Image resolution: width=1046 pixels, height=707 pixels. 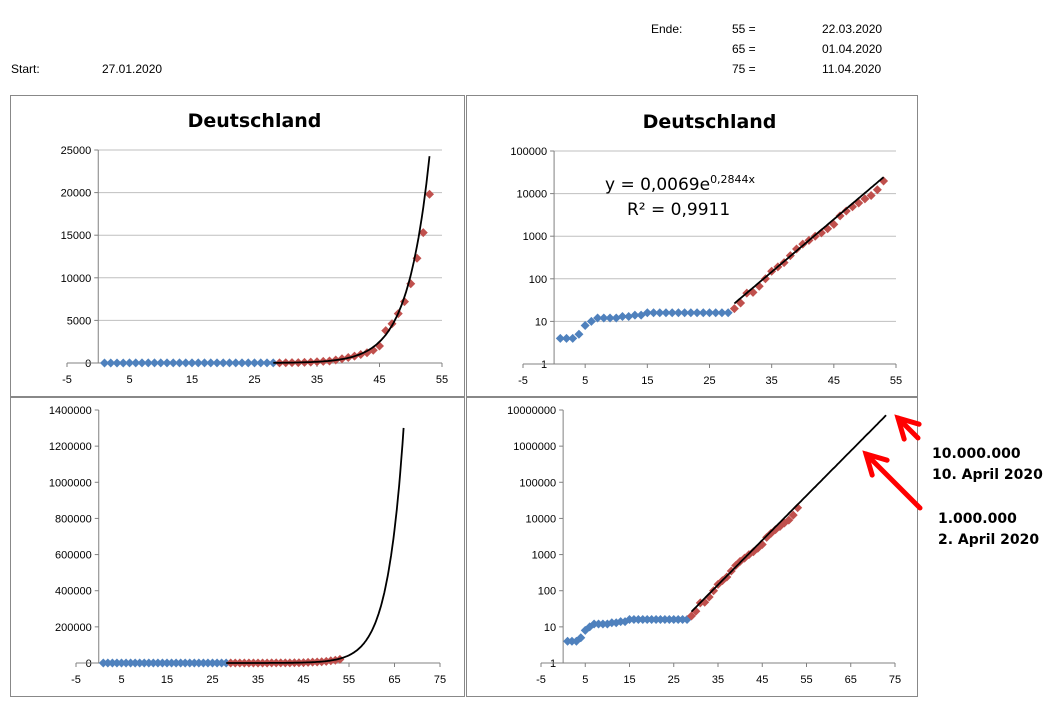 What do you see at coordinates (553, 664) in the screenshot?
I see `y-tick-label: 1` at bounding box center [553, 664].